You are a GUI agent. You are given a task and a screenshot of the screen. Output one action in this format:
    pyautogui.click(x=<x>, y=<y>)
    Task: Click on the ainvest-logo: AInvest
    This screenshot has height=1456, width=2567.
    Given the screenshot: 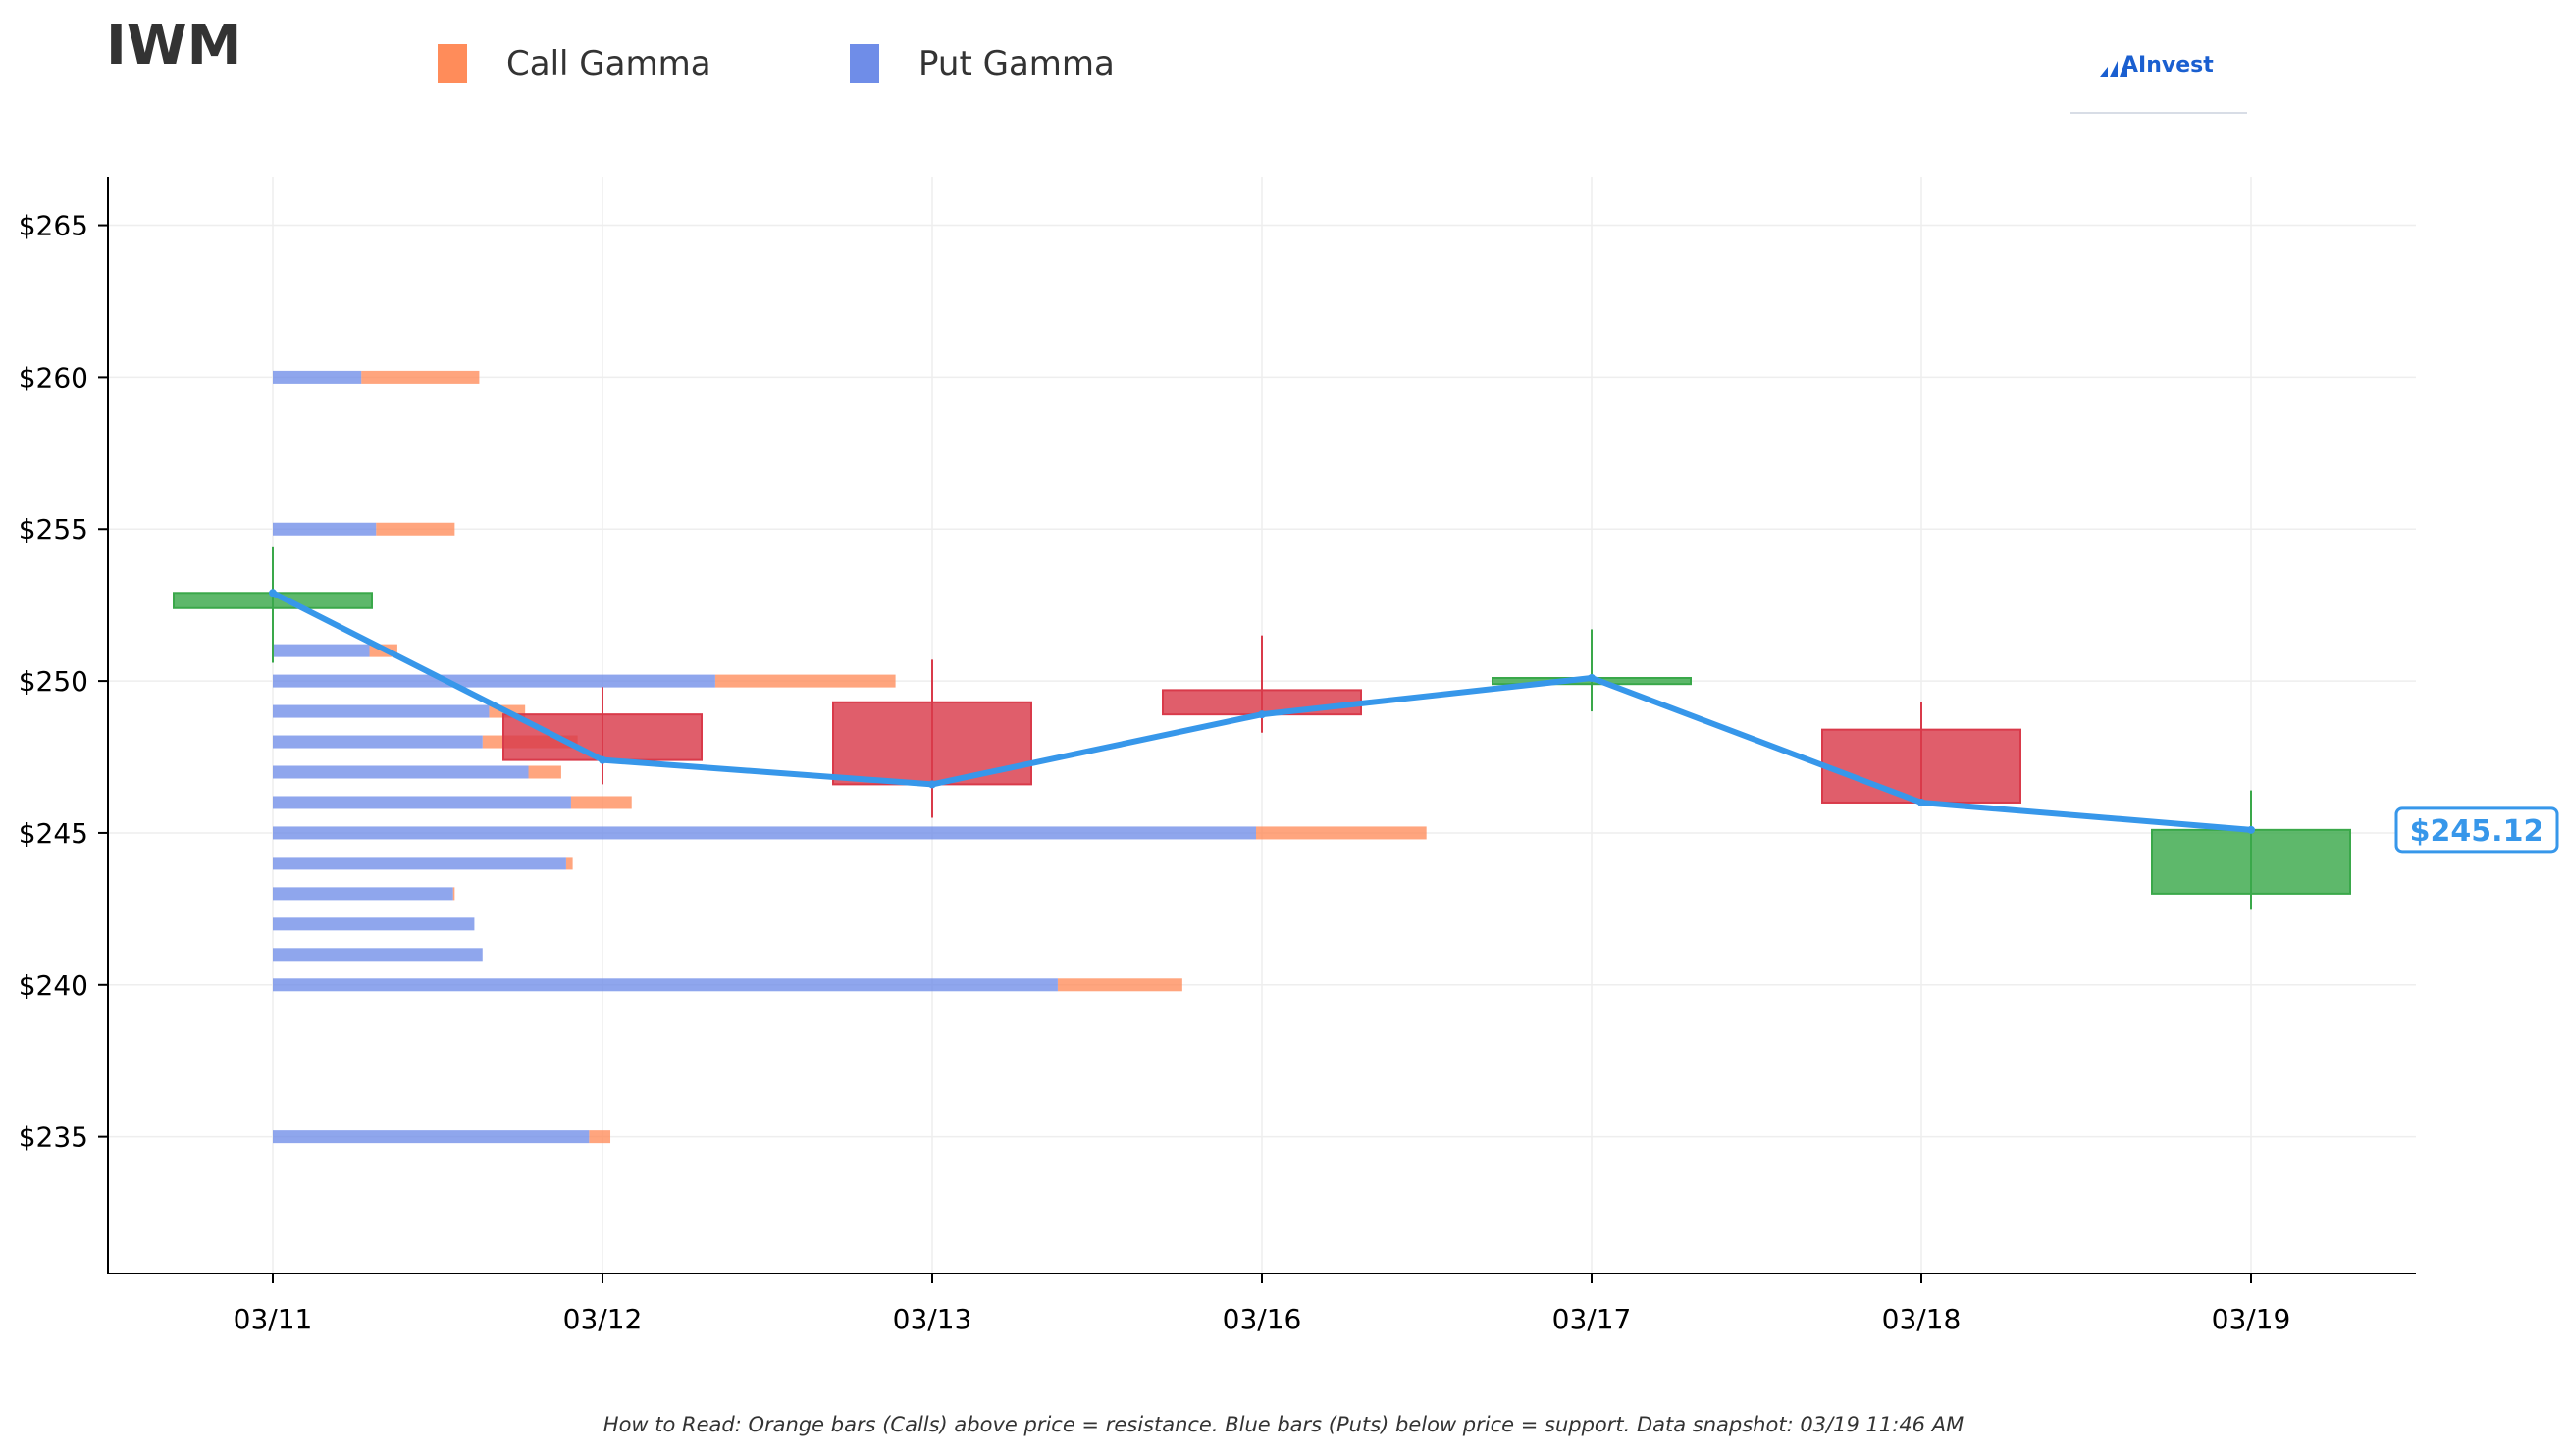 What is the action you would take?
    pyautogui.click(x=2158, y=76)
    